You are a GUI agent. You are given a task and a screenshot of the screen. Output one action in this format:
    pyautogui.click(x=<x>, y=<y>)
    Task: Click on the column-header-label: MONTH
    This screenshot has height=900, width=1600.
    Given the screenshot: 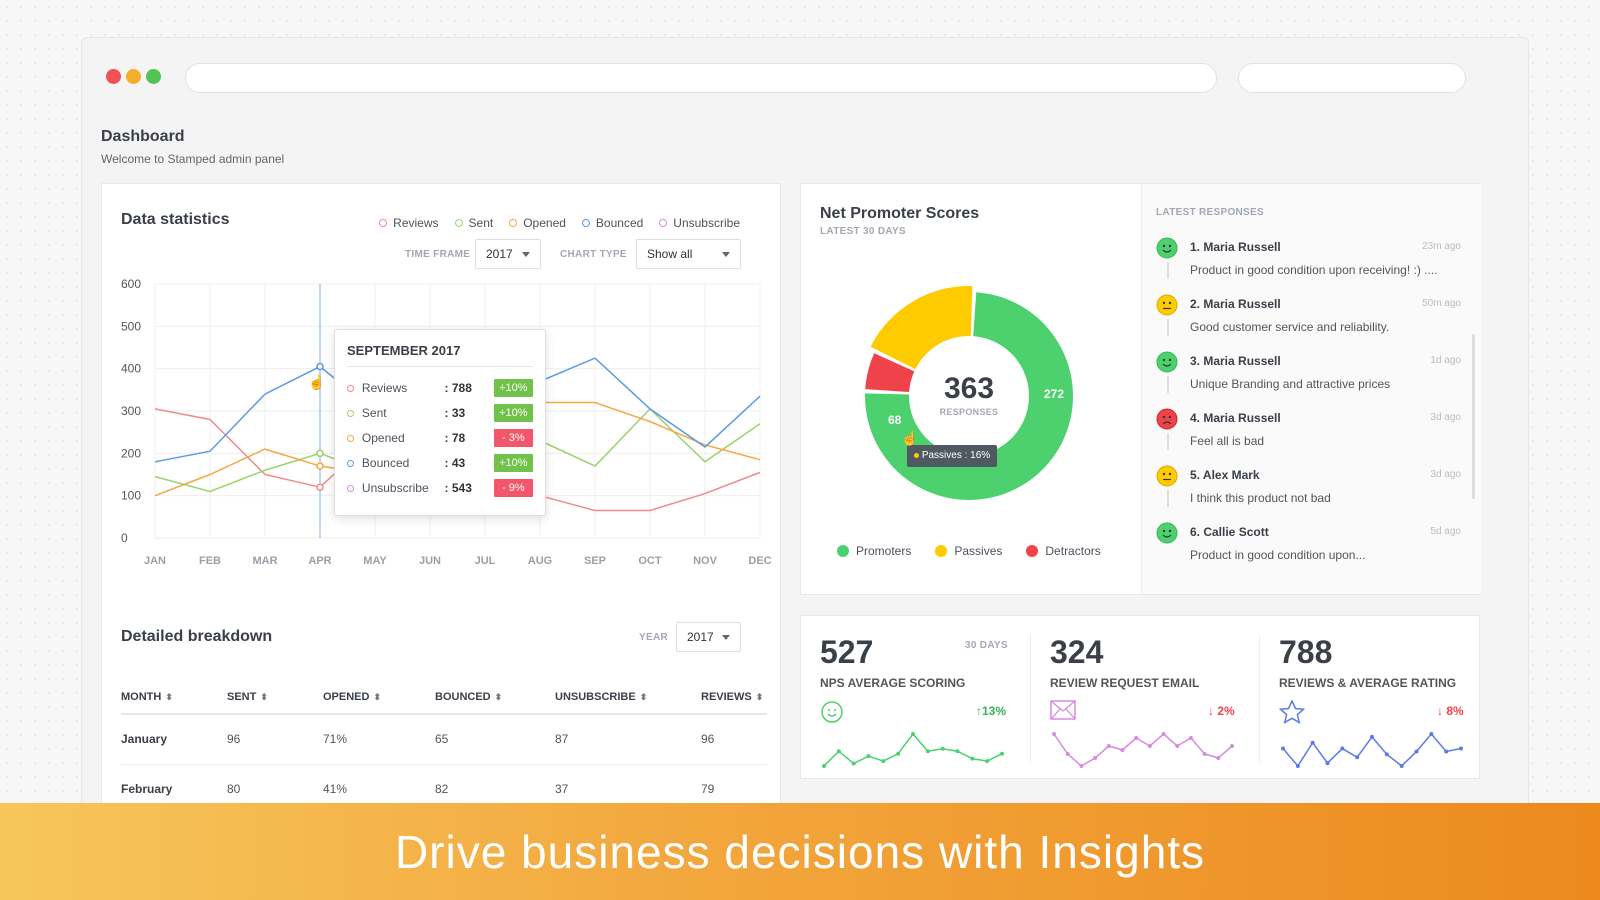 What is the action you would take?
    pyautogui.click(x=141, y=696)
    